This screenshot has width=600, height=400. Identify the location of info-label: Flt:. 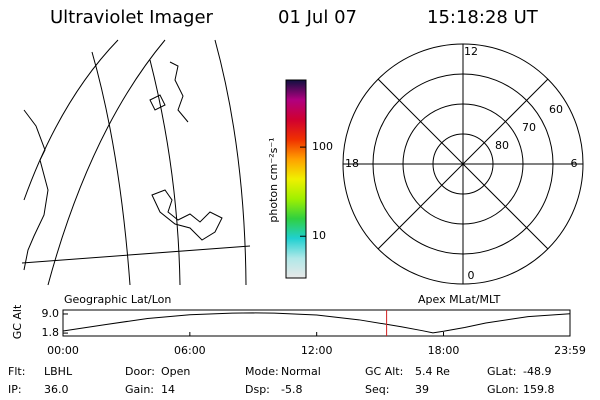
(16, 371).